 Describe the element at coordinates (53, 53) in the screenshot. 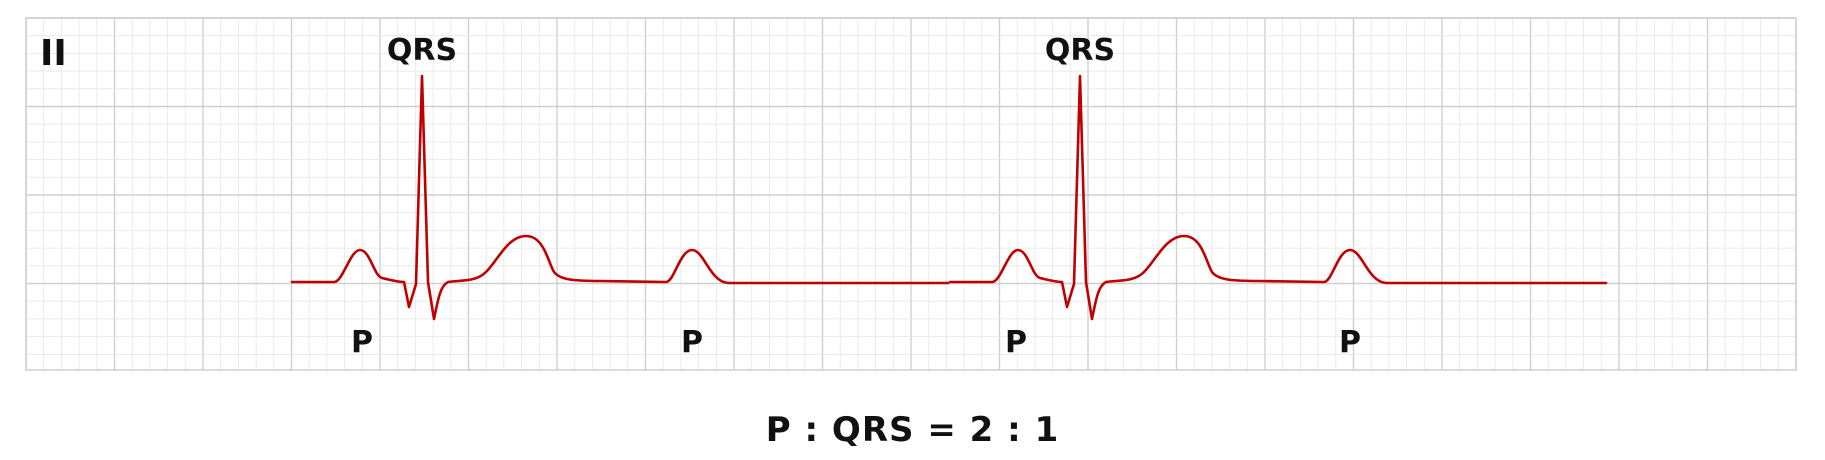

I see `lead-label: II` at that location.